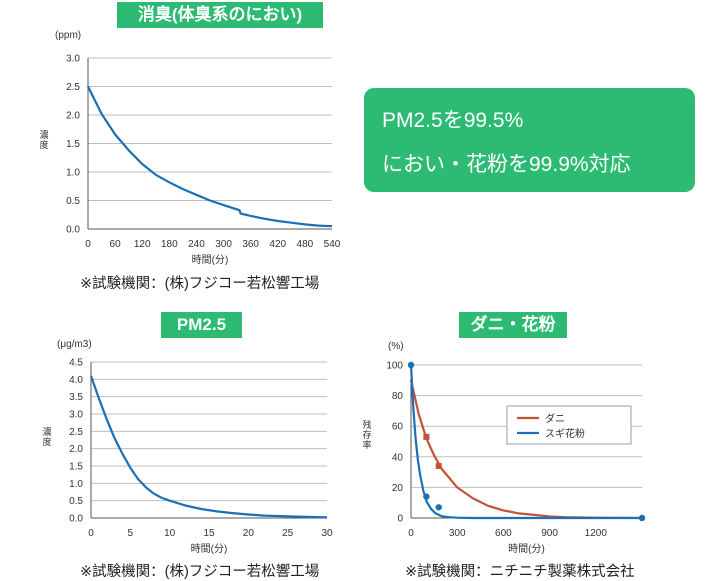  Describe the element at coordinates (200, 572) in the screenshot. I see `source-note-pm25: ※試験機関：(株)フジコー若松響工場` at that location.